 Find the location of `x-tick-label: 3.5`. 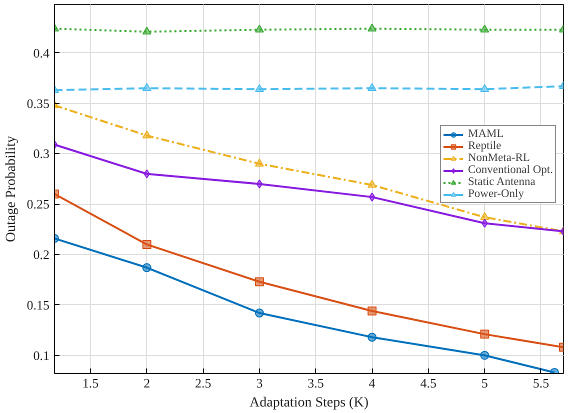

x-tick-label: 3.5 is located at coordinates (316, 383).